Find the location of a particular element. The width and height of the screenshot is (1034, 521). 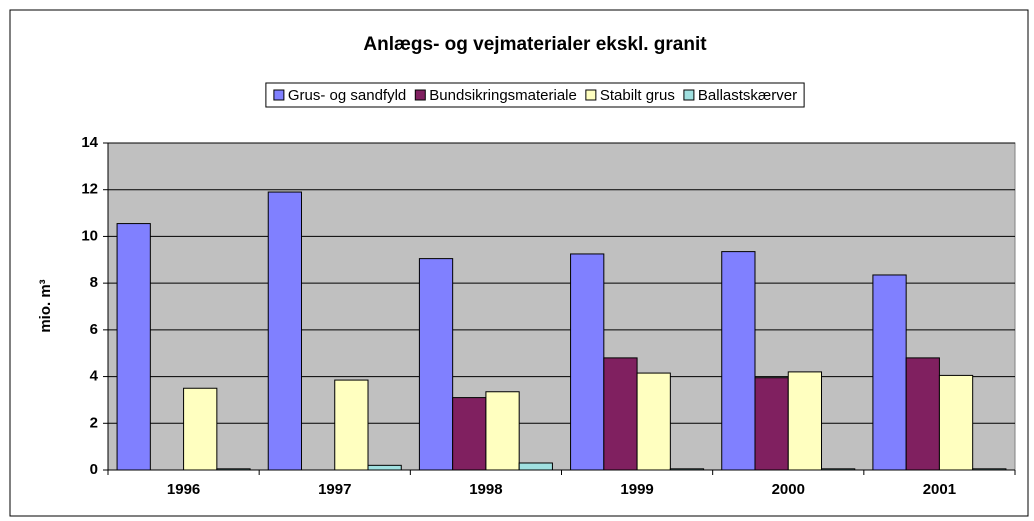

x-tick-label: 1996 is located at coordinates (183, 489).